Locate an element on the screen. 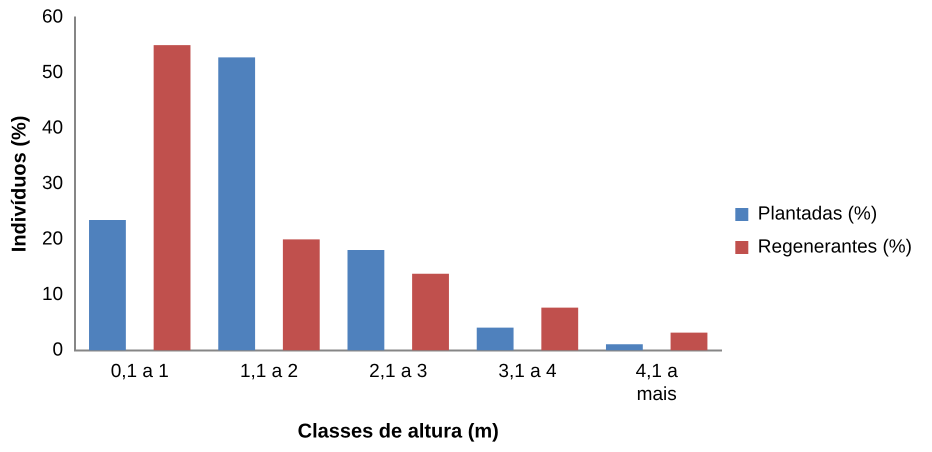  x-tick-label: 0,1 a 1 is located at coordinates (139, 371).